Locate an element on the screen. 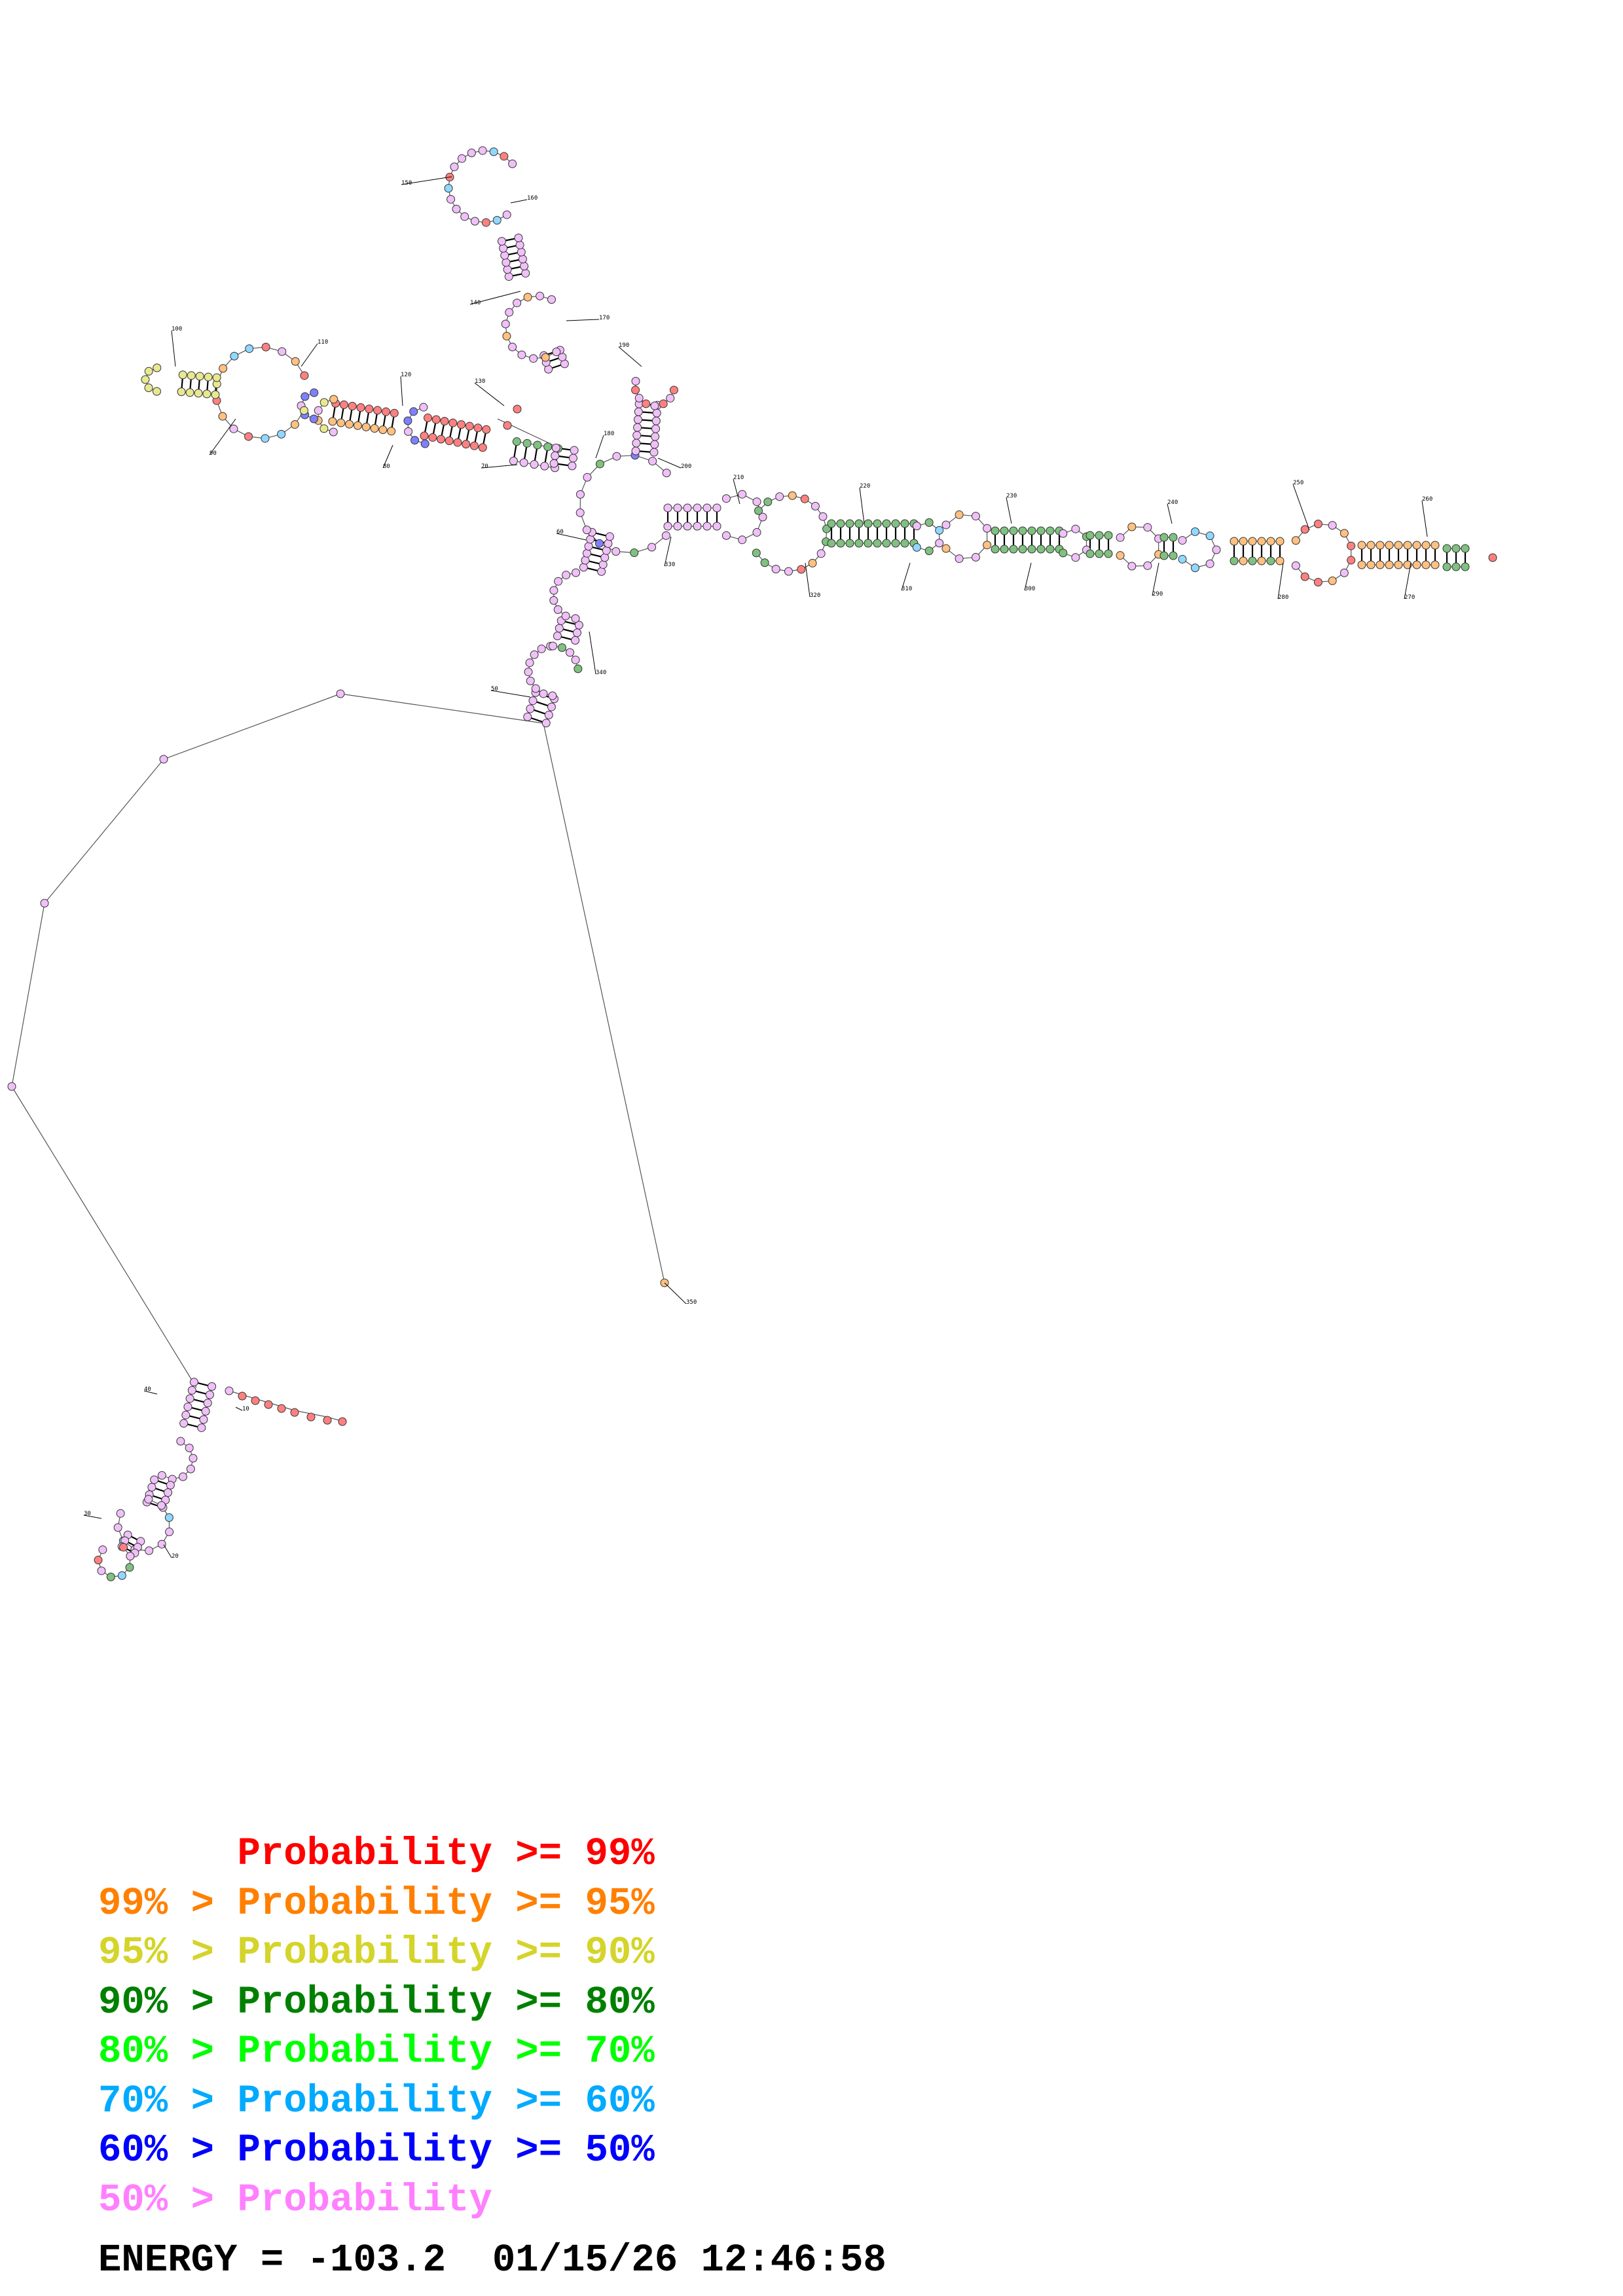  legend-row: 95% > Probability >= 90% is located at coordinates (376, 1953).